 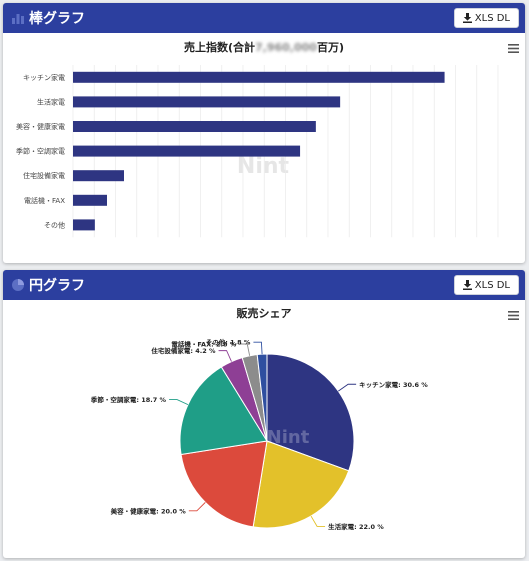 What do you see at coordinates (128, 399) in the screenshot?
I see `pie-data-label: 季節・空調家電: 18.7 %` at bounding box center [128, 399].